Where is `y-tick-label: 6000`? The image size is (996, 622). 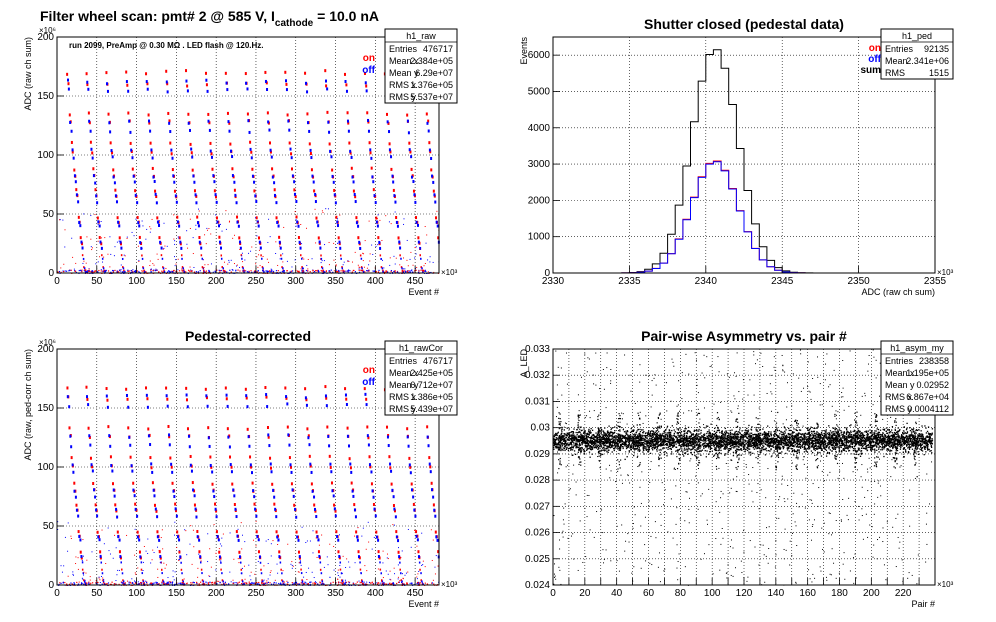 y-tick-label: 6000 is located at coordinates (539, 55).